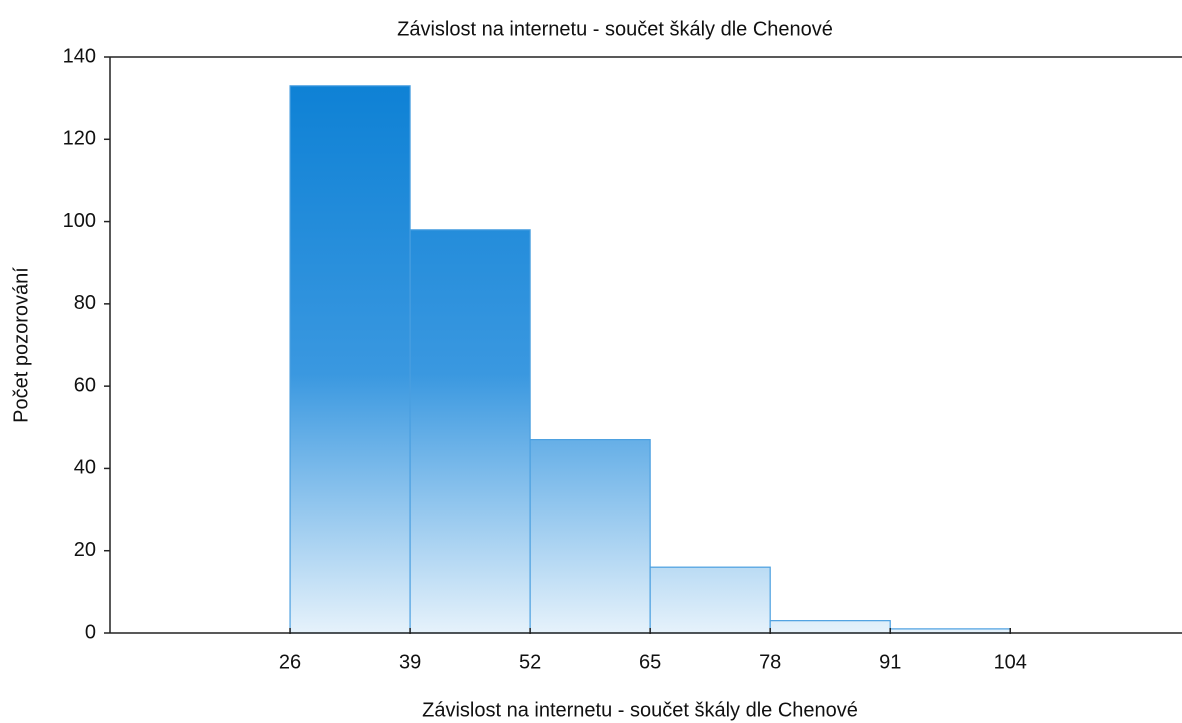  What do you see at coordinates (79, 56) in the screenshot?
I see `y-tick-label: 140` at bounding box center [79, 56].